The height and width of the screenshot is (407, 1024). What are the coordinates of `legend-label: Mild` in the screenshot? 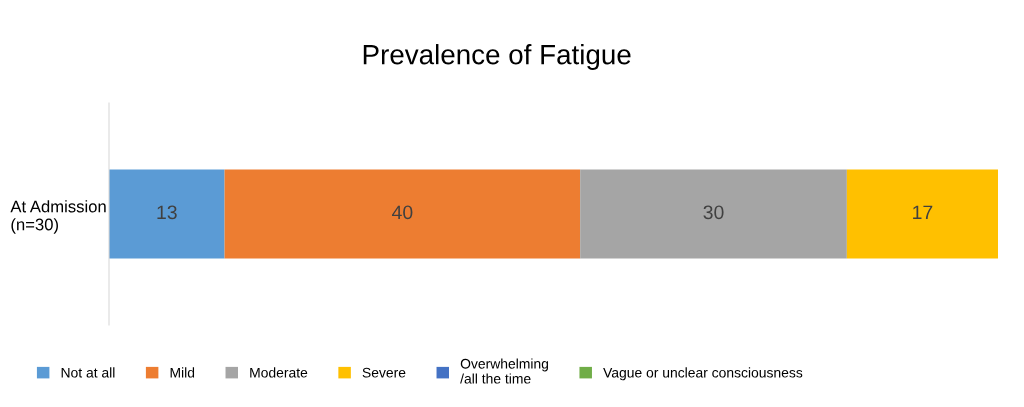 It's located at (182, 372).